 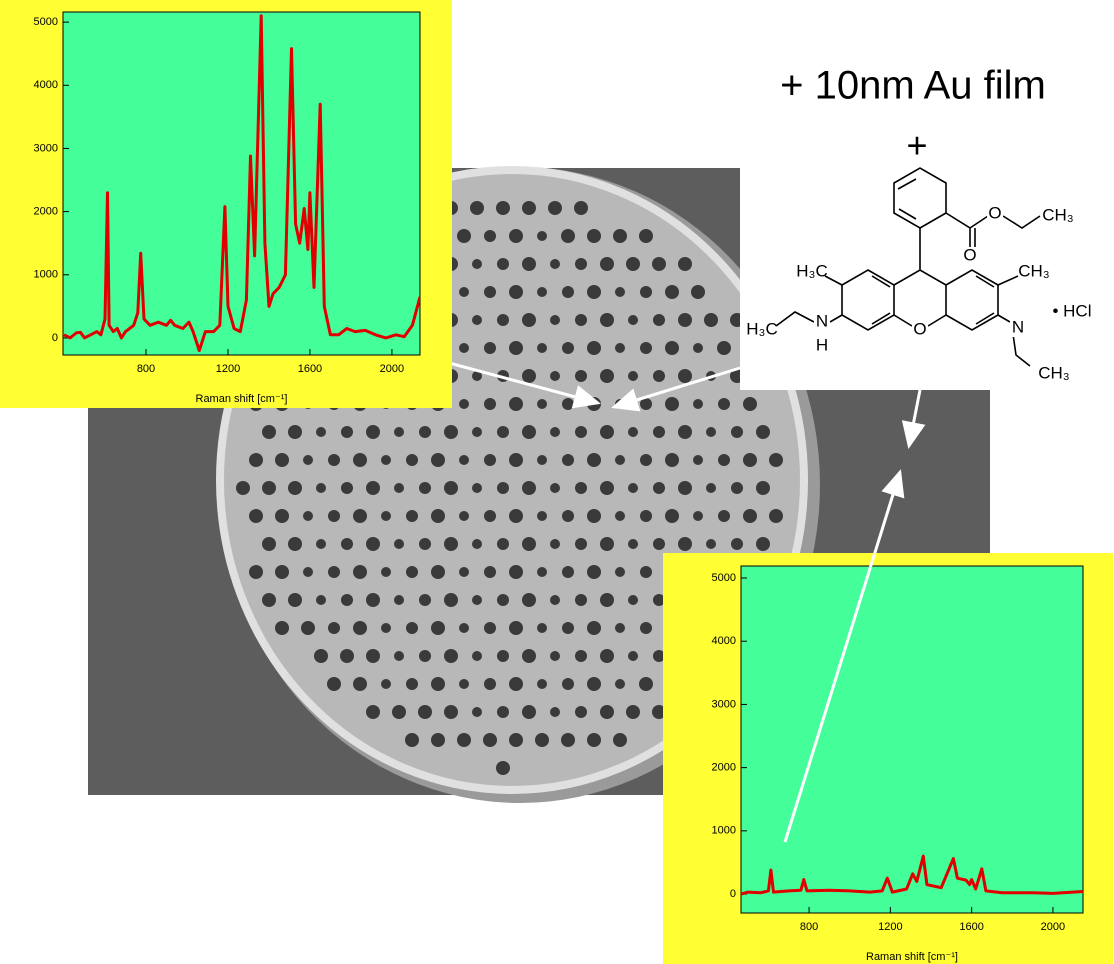 I want to click on atom-label: N, so click(x=822, y=320).